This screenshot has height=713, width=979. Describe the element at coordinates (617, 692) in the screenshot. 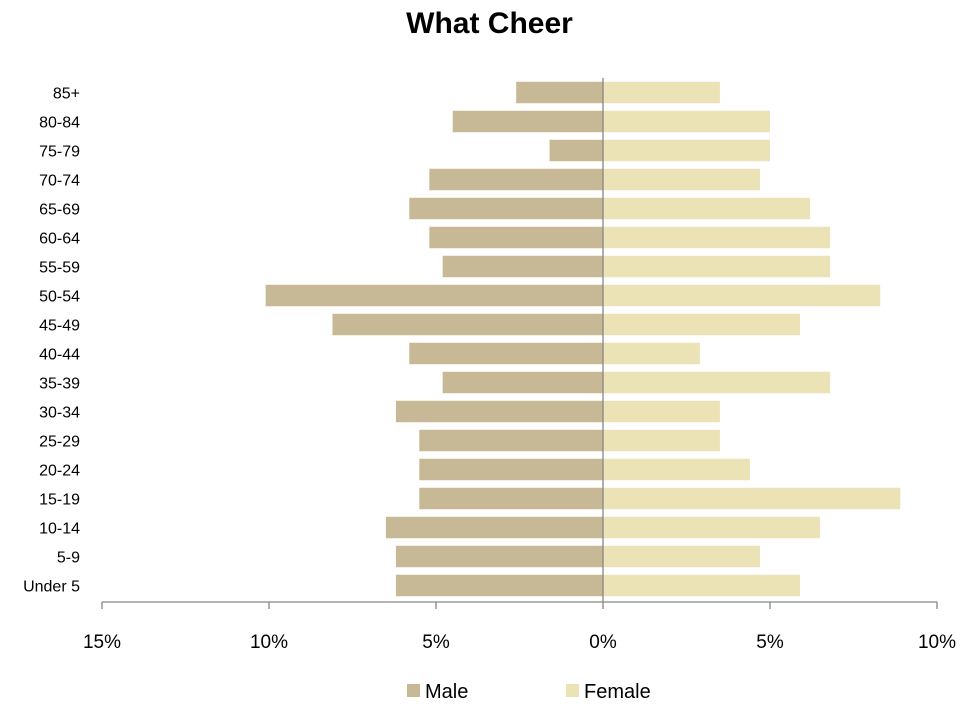

I see `legend-label-female: Female` at that location.